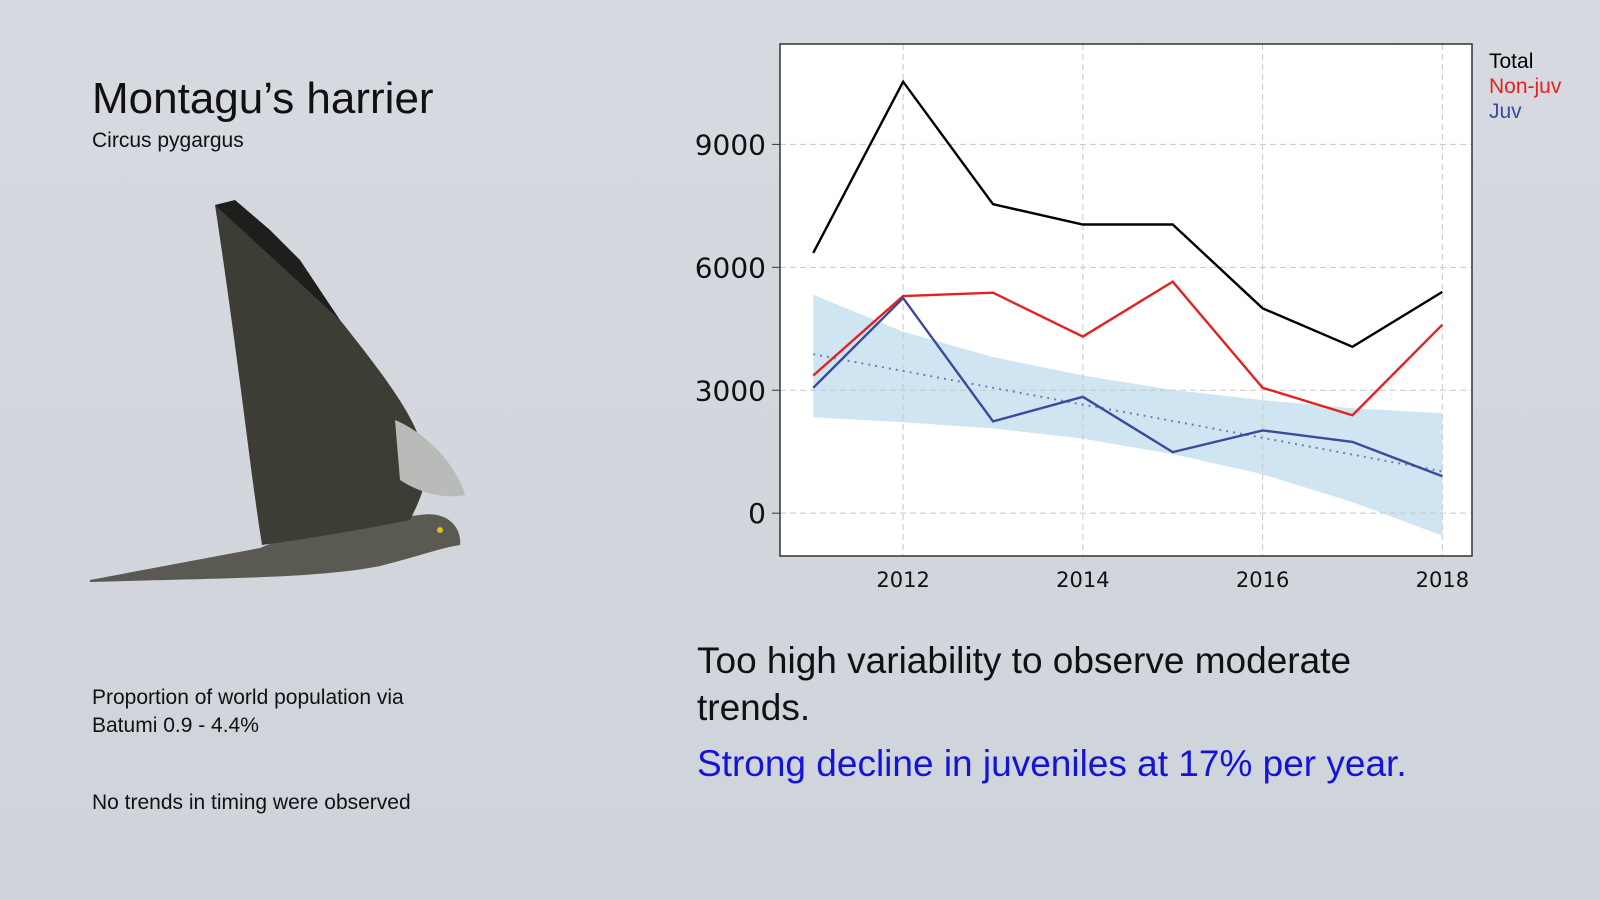 This screenshot has height=900, width=1600. I want to click on note: Batumi 0.9 - 4.4%, so click(175, 725).